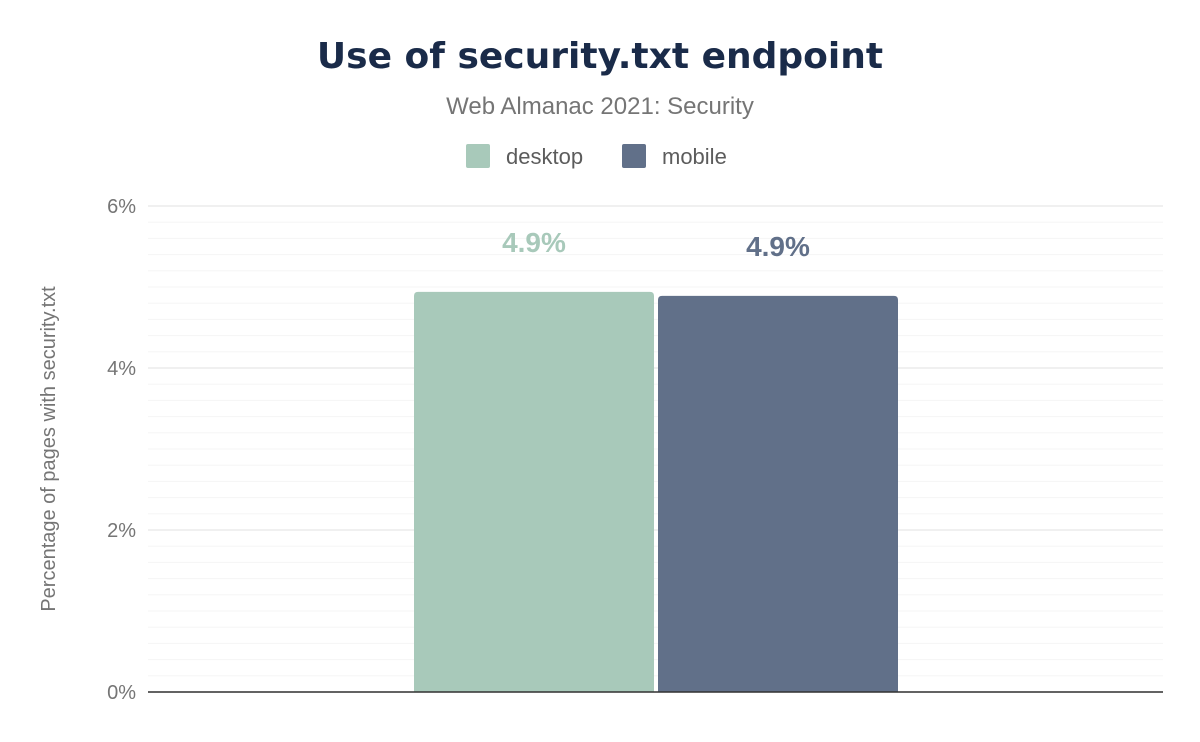 The width and height of the screenshot is (1200, 742). I want to click on legend-swatch-desktop, so click(478, 156).